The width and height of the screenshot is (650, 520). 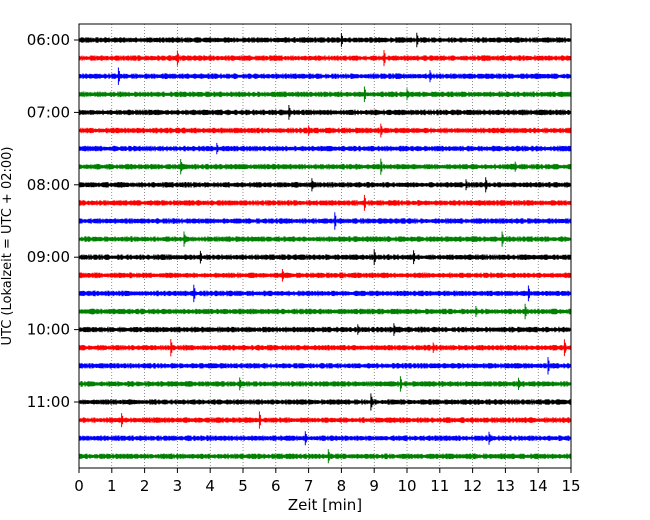 What do you see at coordinates (53, 221) in the screenshot?
I see `y-axis-ticks: 06:00 07:00 08:00 09:00 10:00 11:00` at bounding box center [53, 221].